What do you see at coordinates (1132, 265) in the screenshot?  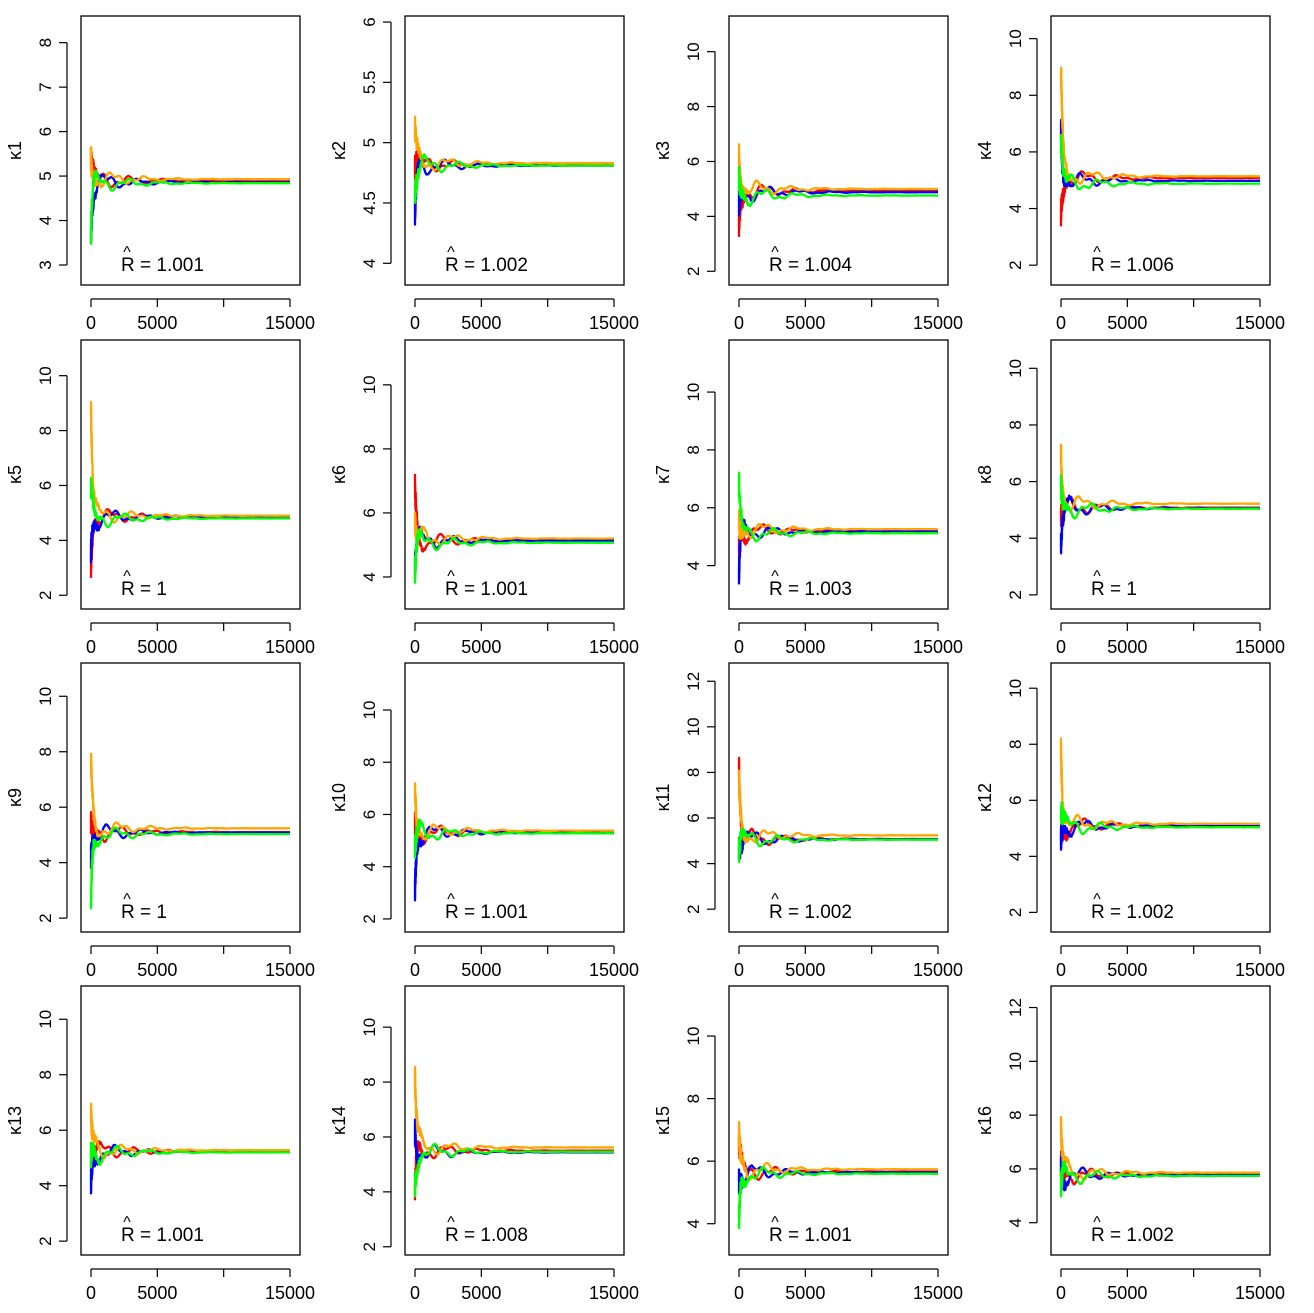 I see `rhat-label: R = 1.006` at bounding box center [1132, 265].